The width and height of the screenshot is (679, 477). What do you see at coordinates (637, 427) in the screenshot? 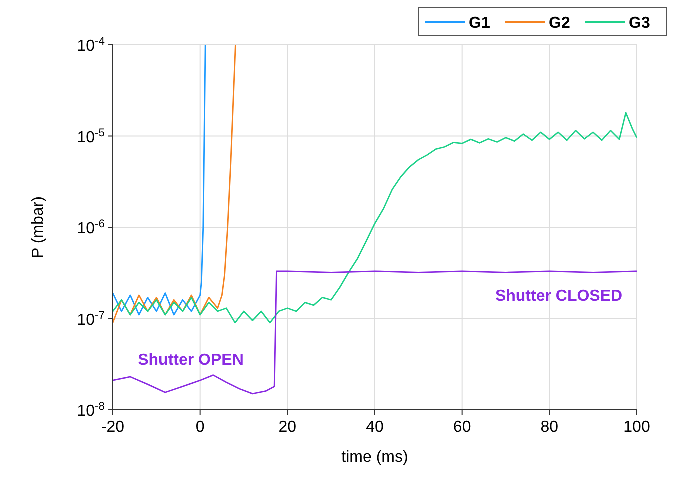
I see `x-tick-label: 100` at bounding box center [637, 427].